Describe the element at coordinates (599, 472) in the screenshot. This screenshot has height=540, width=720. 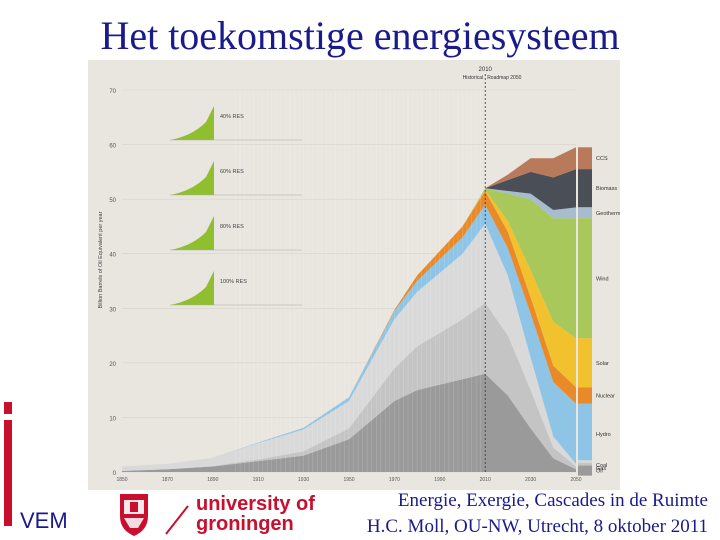
I see `legend-label-oil: Oil` at that location.